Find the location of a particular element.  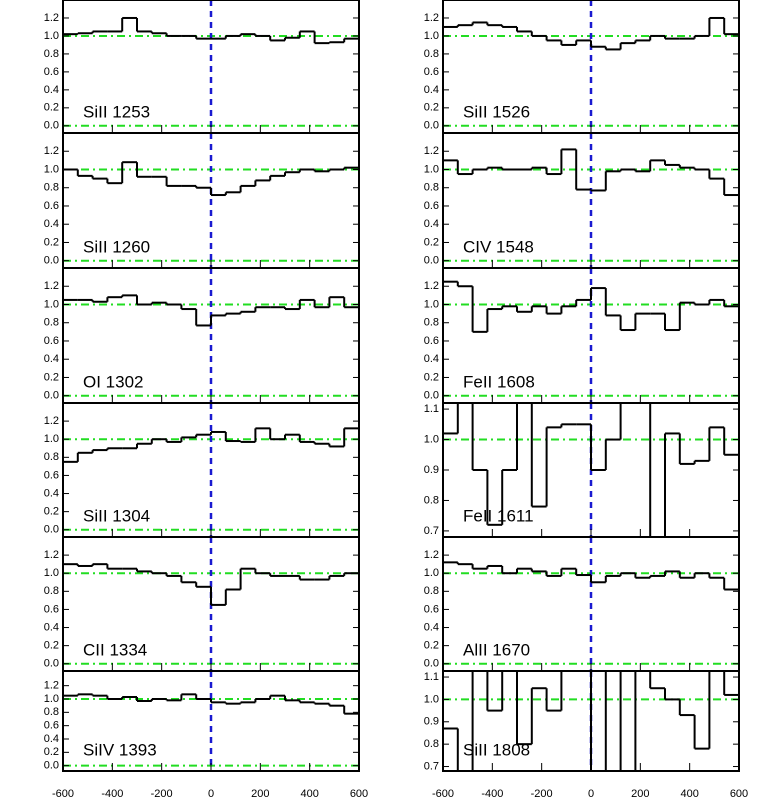

panel: 0.0 0.2 0.4 0.6 0.8 1.0 1.2 OI 1302 is located at coordinates (202, 335).